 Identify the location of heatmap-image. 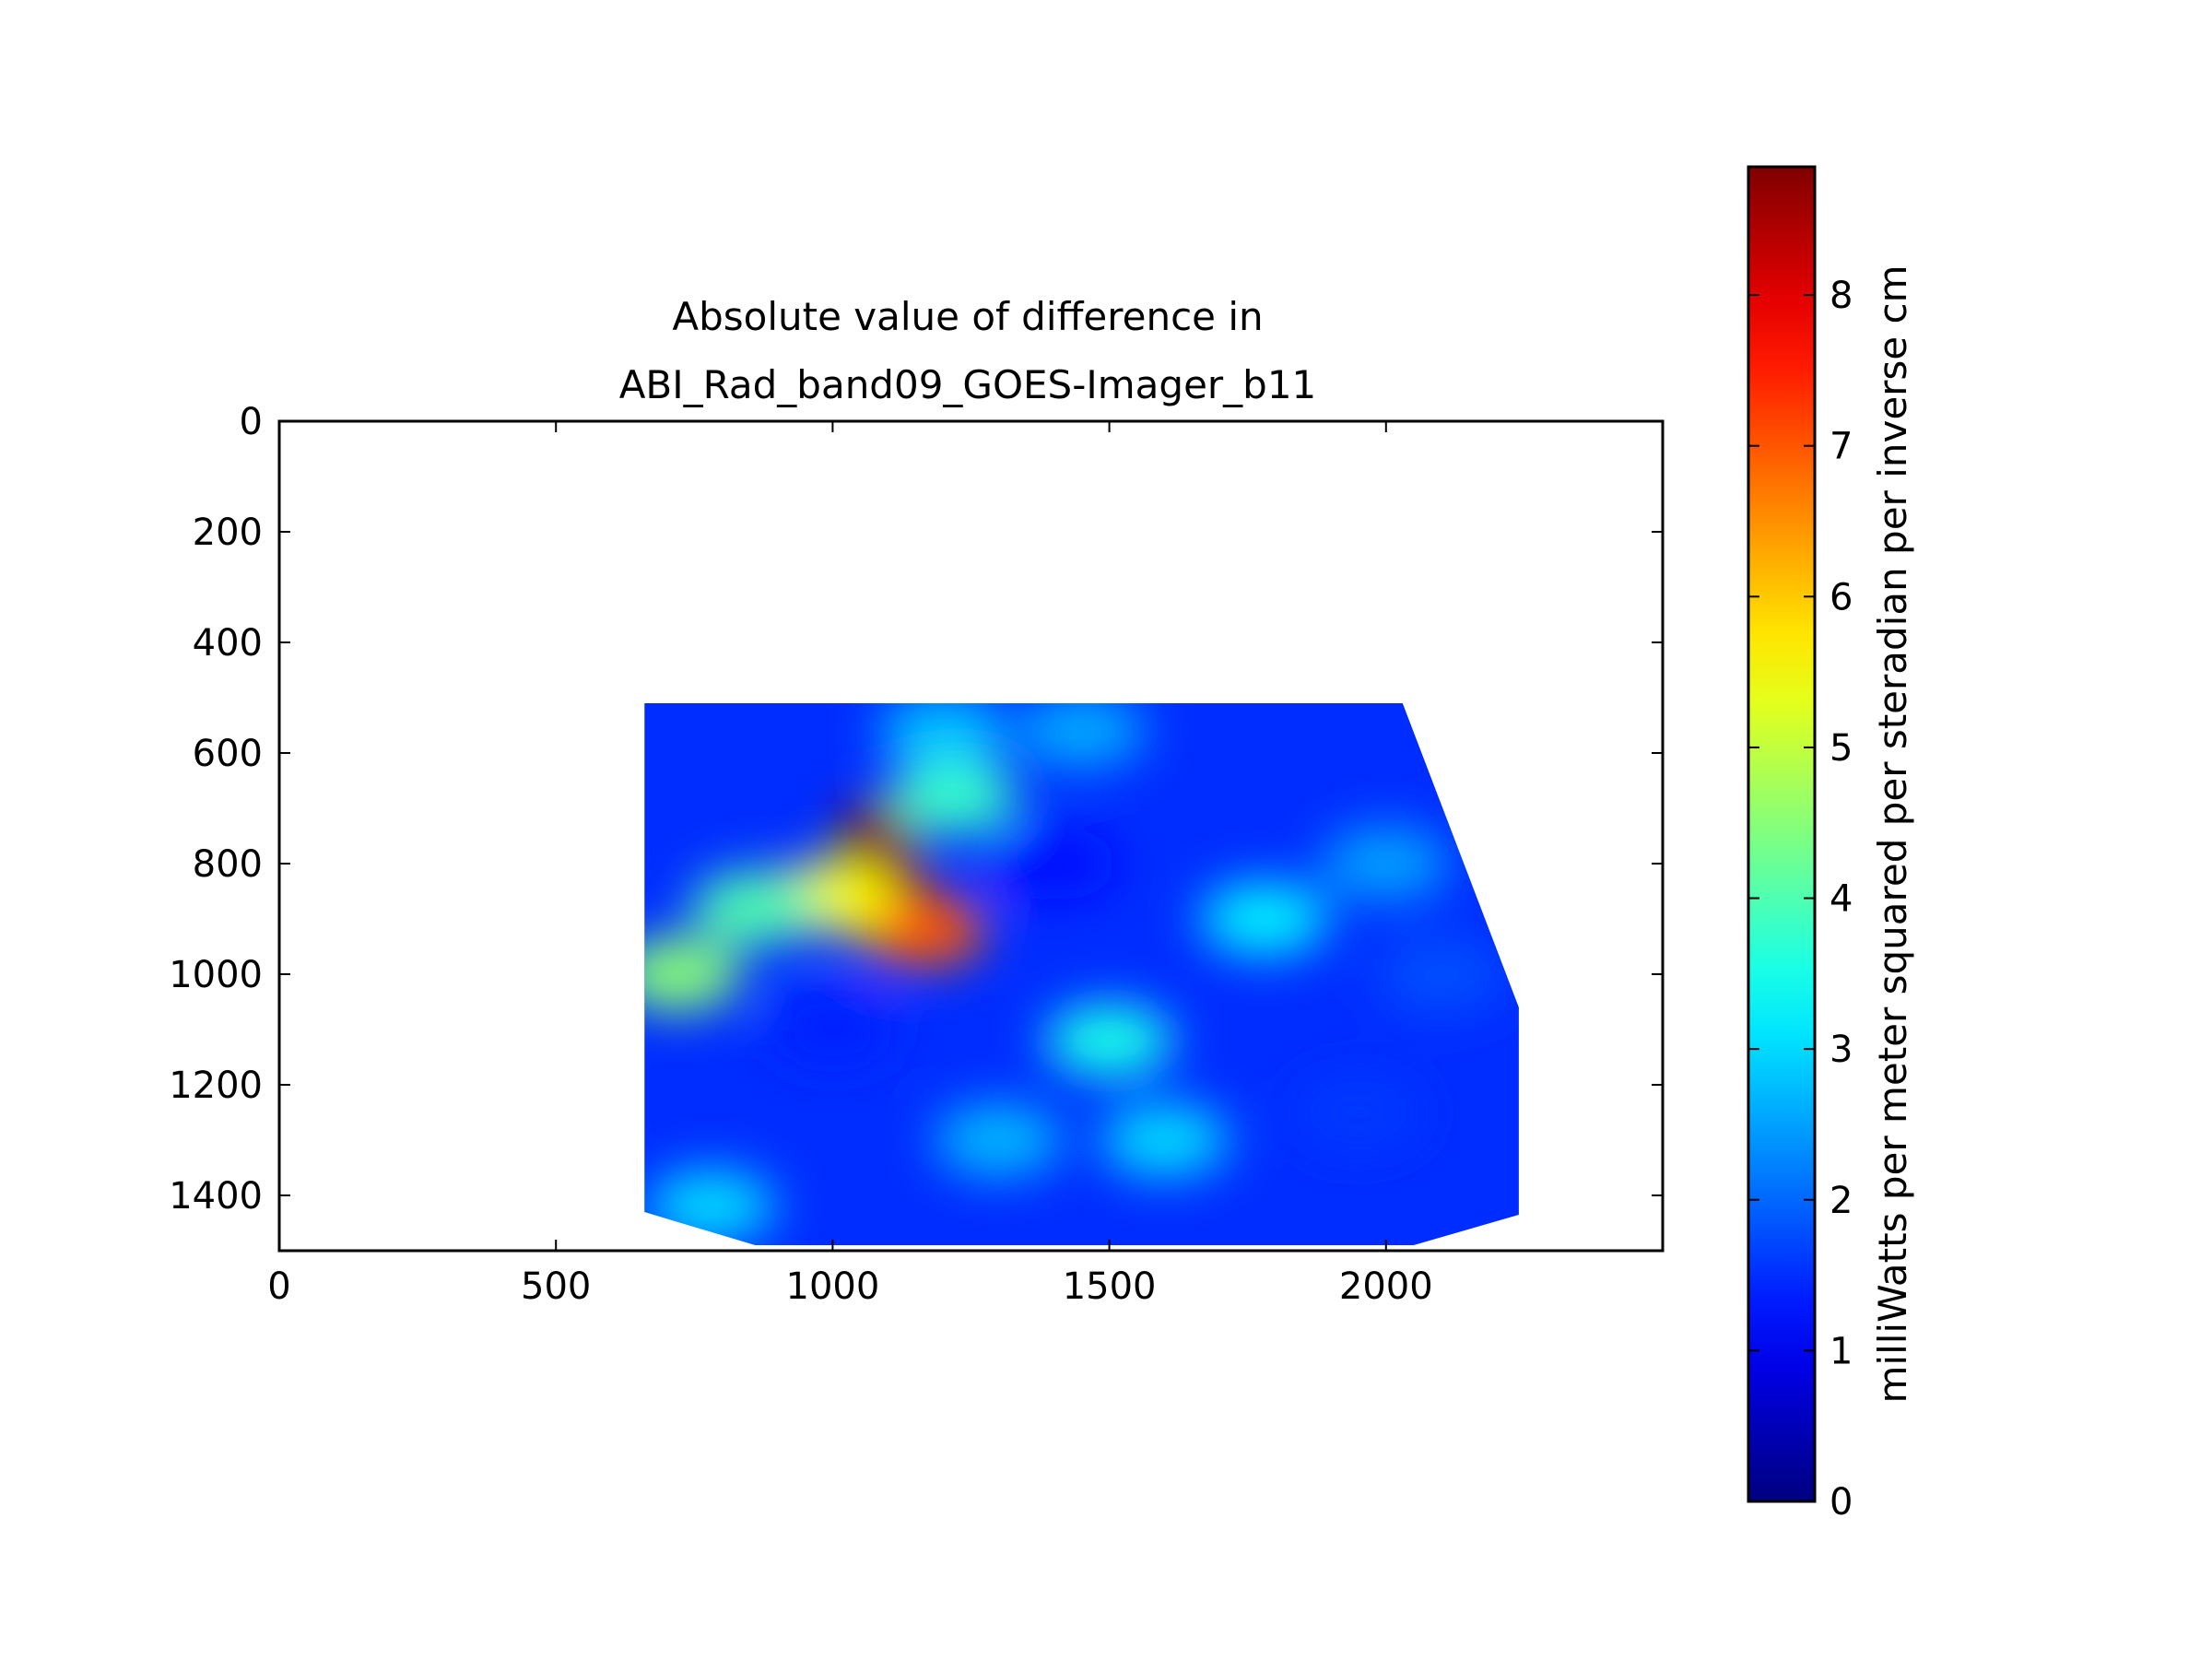
(1081, 974).